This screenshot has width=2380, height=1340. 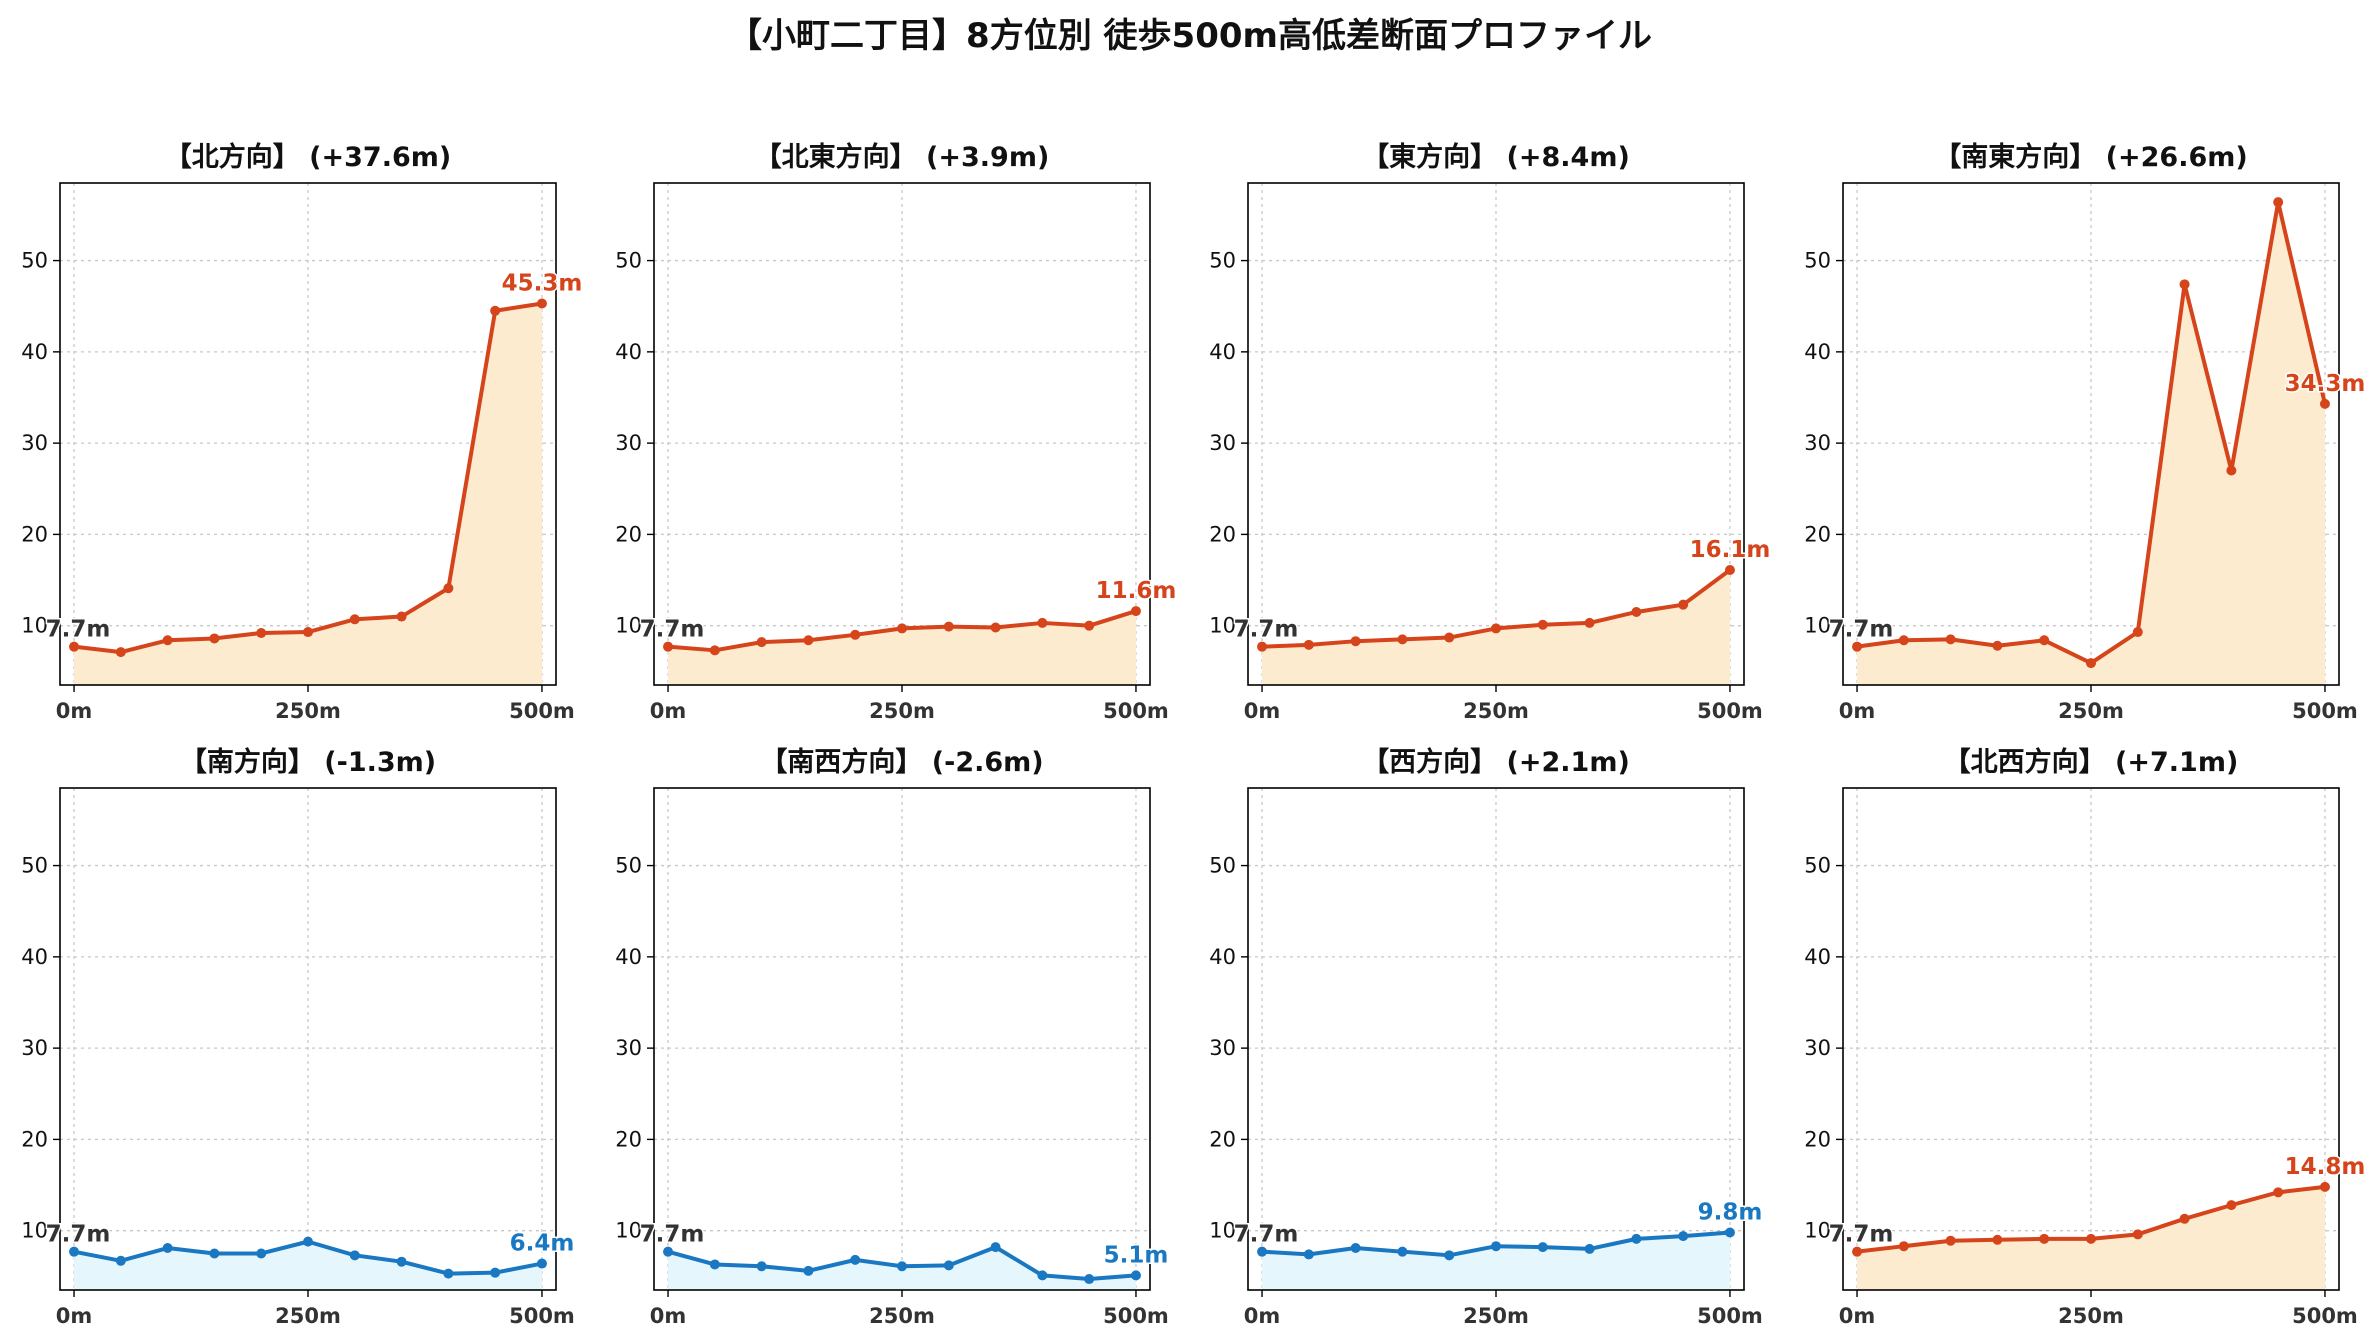 I want to click on end-value-label: 9.8m, so click(x=1730, y=1212).